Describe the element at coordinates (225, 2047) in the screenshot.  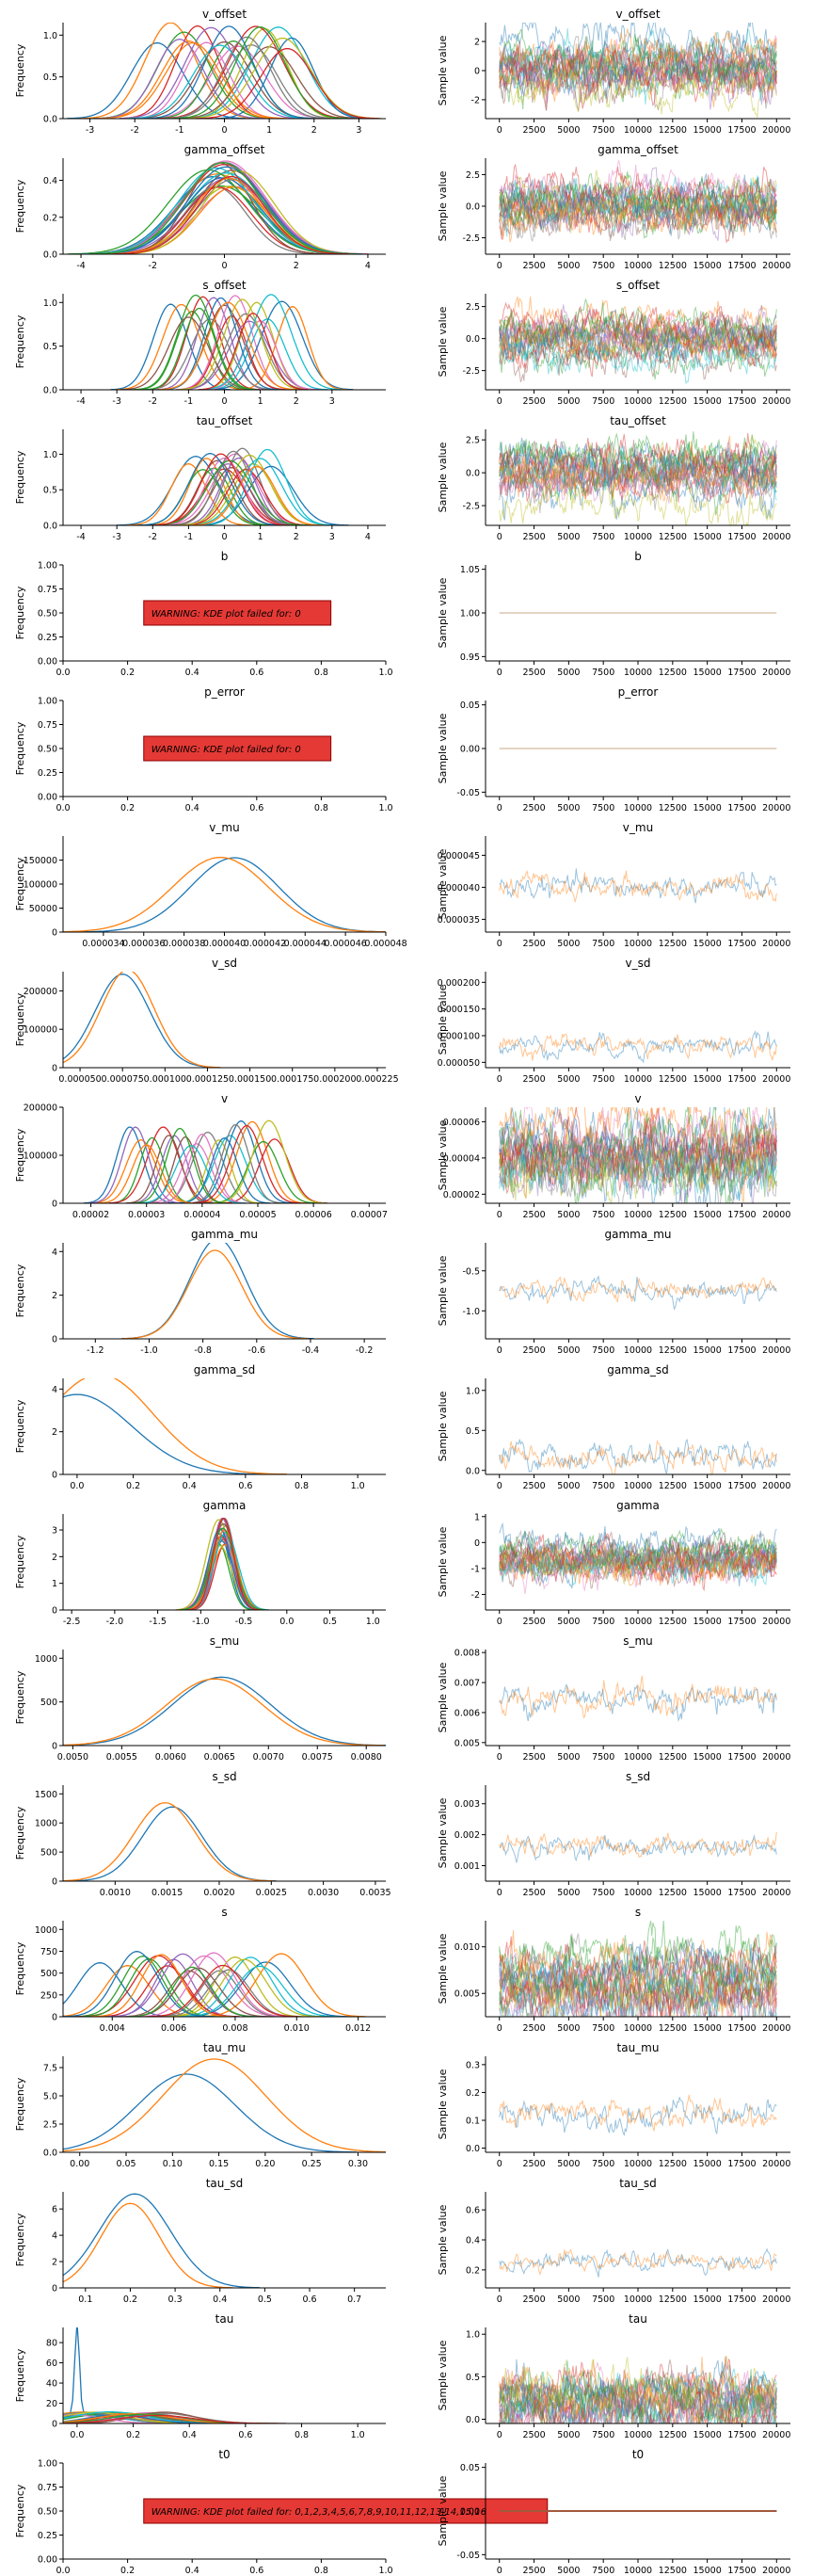
I see `tau_mu-kde-title: tau_mu` at that location.